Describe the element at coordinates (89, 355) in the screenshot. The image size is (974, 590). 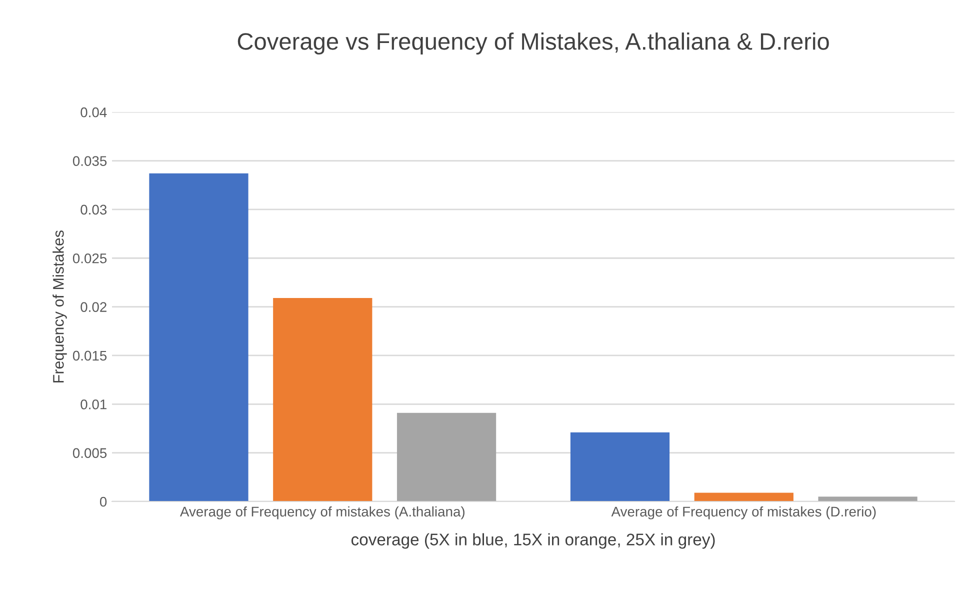
I see `y-tick-label: 0.015` at that location.